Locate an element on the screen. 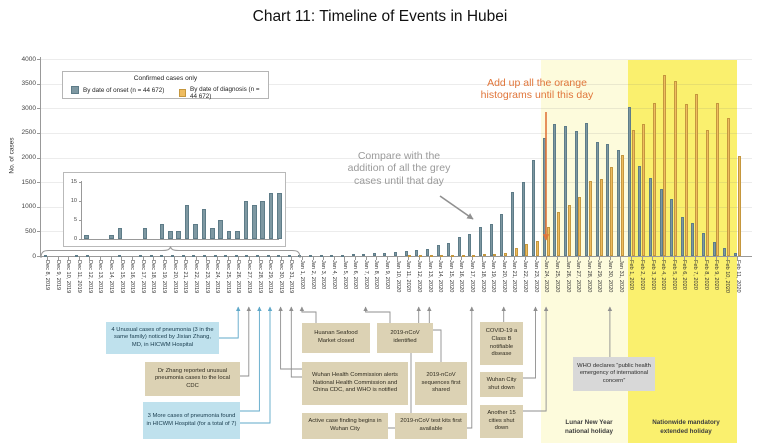  inset-y-tick-label: 0 is located at coordinates (75, 239).